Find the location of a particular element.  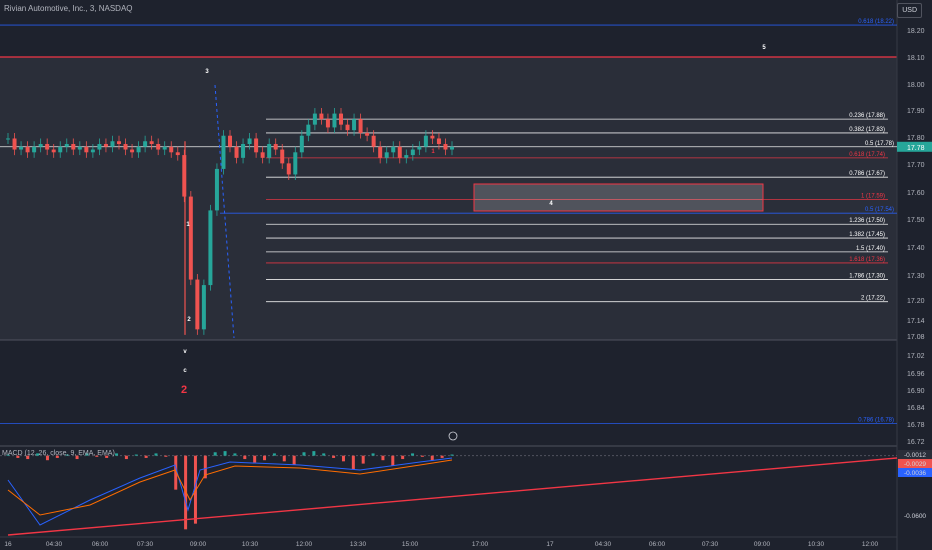

price-tick-label: 18.00 is located at coordinates (916, 85).